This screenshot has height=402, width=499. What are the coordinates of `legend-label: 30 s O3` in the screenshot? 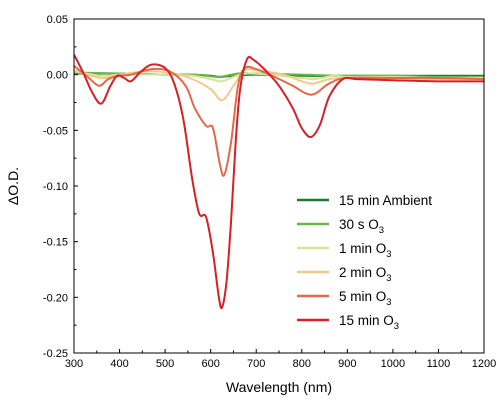 It's located at (361, 226).